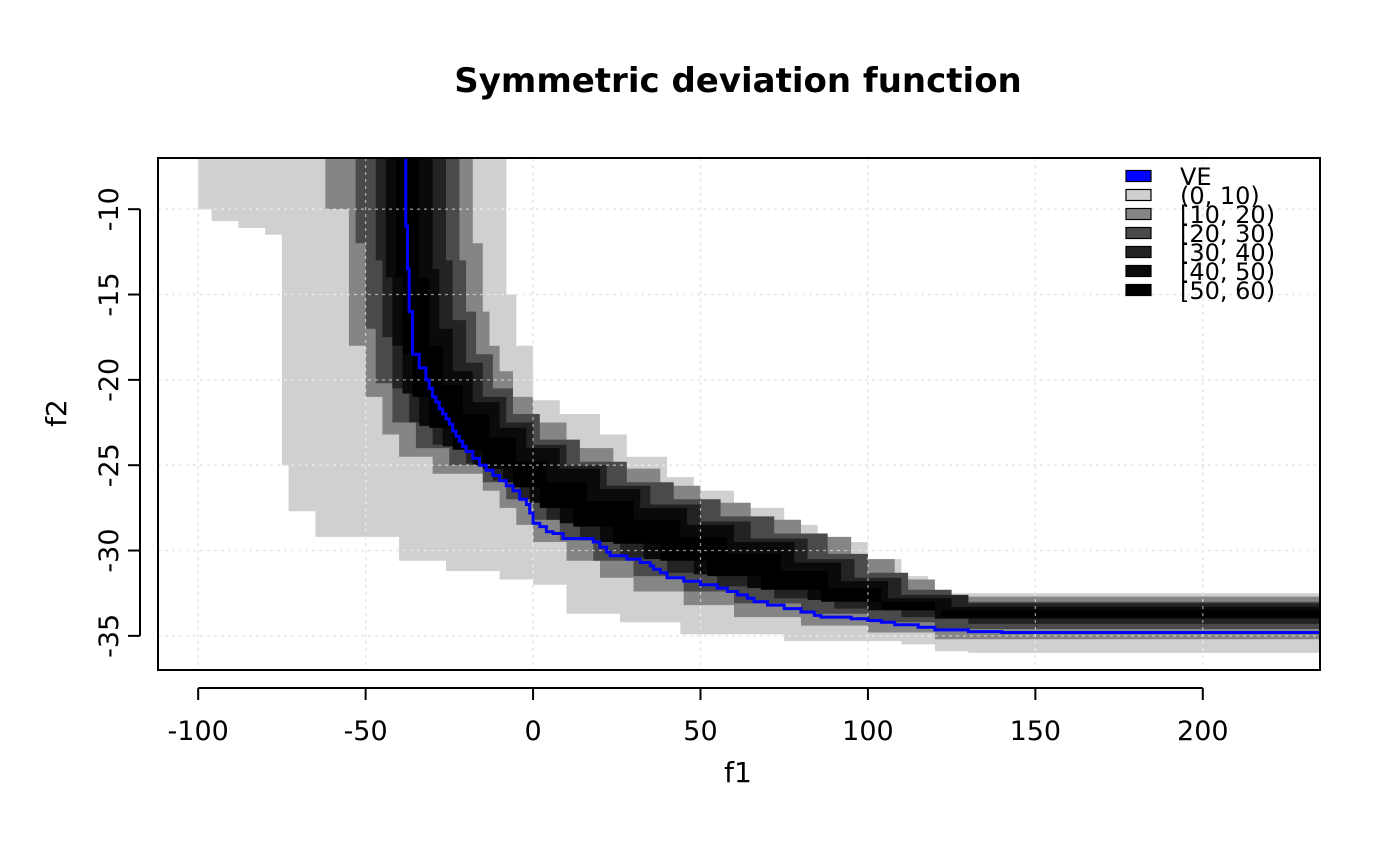 This screenshot has height=866, width=1400. Describe the element at coordinates (1227, 253) in the screenshot. I see `legend-label: [30, 40)` at that location.